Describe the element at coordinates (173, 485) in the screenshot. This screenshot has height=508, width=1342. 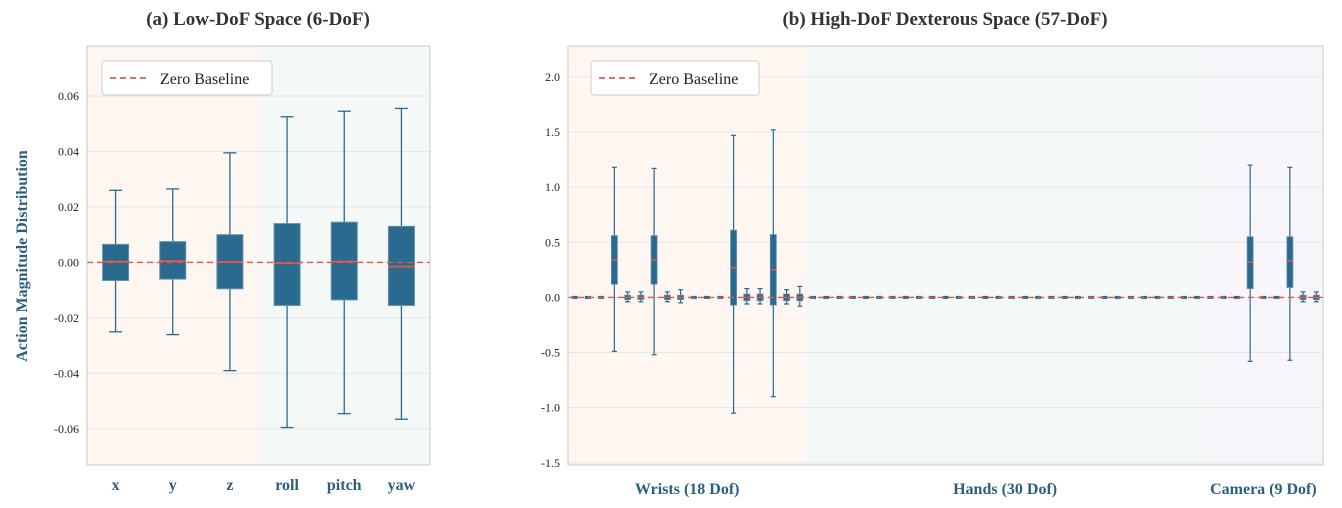
I see `x-tick-label-y: y` at that location.